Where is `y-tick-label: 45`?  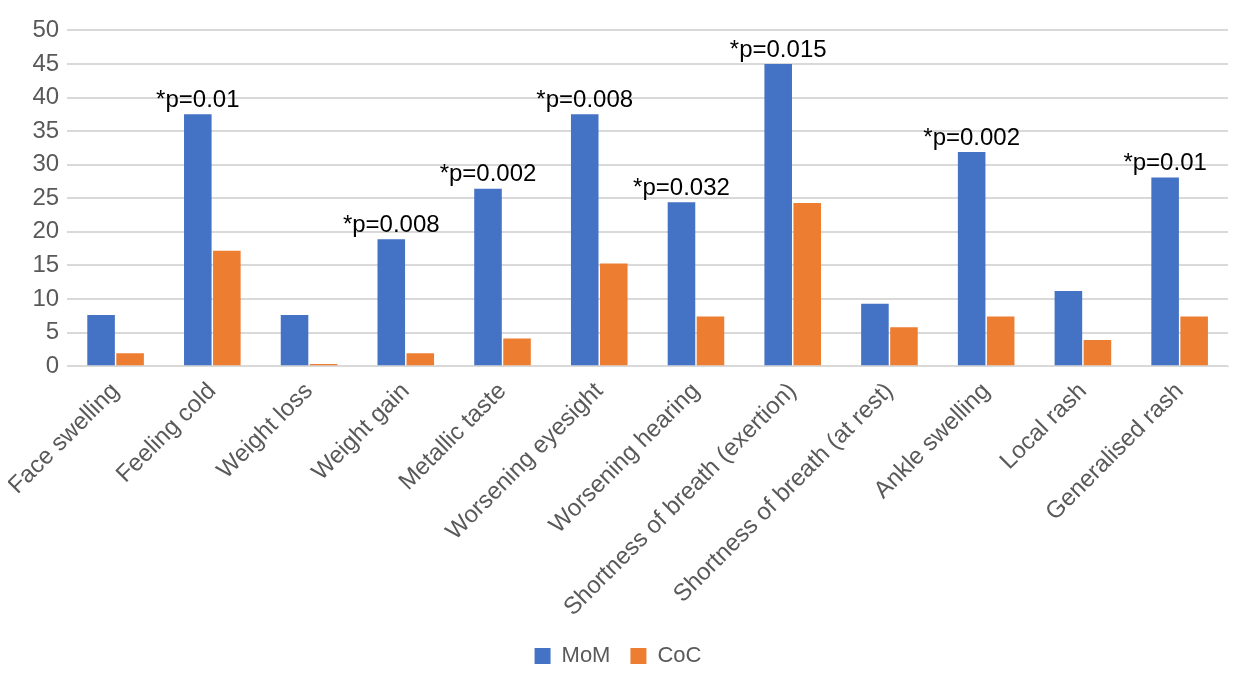
y-tick-label: 45 is located at coordinates (46, 62).